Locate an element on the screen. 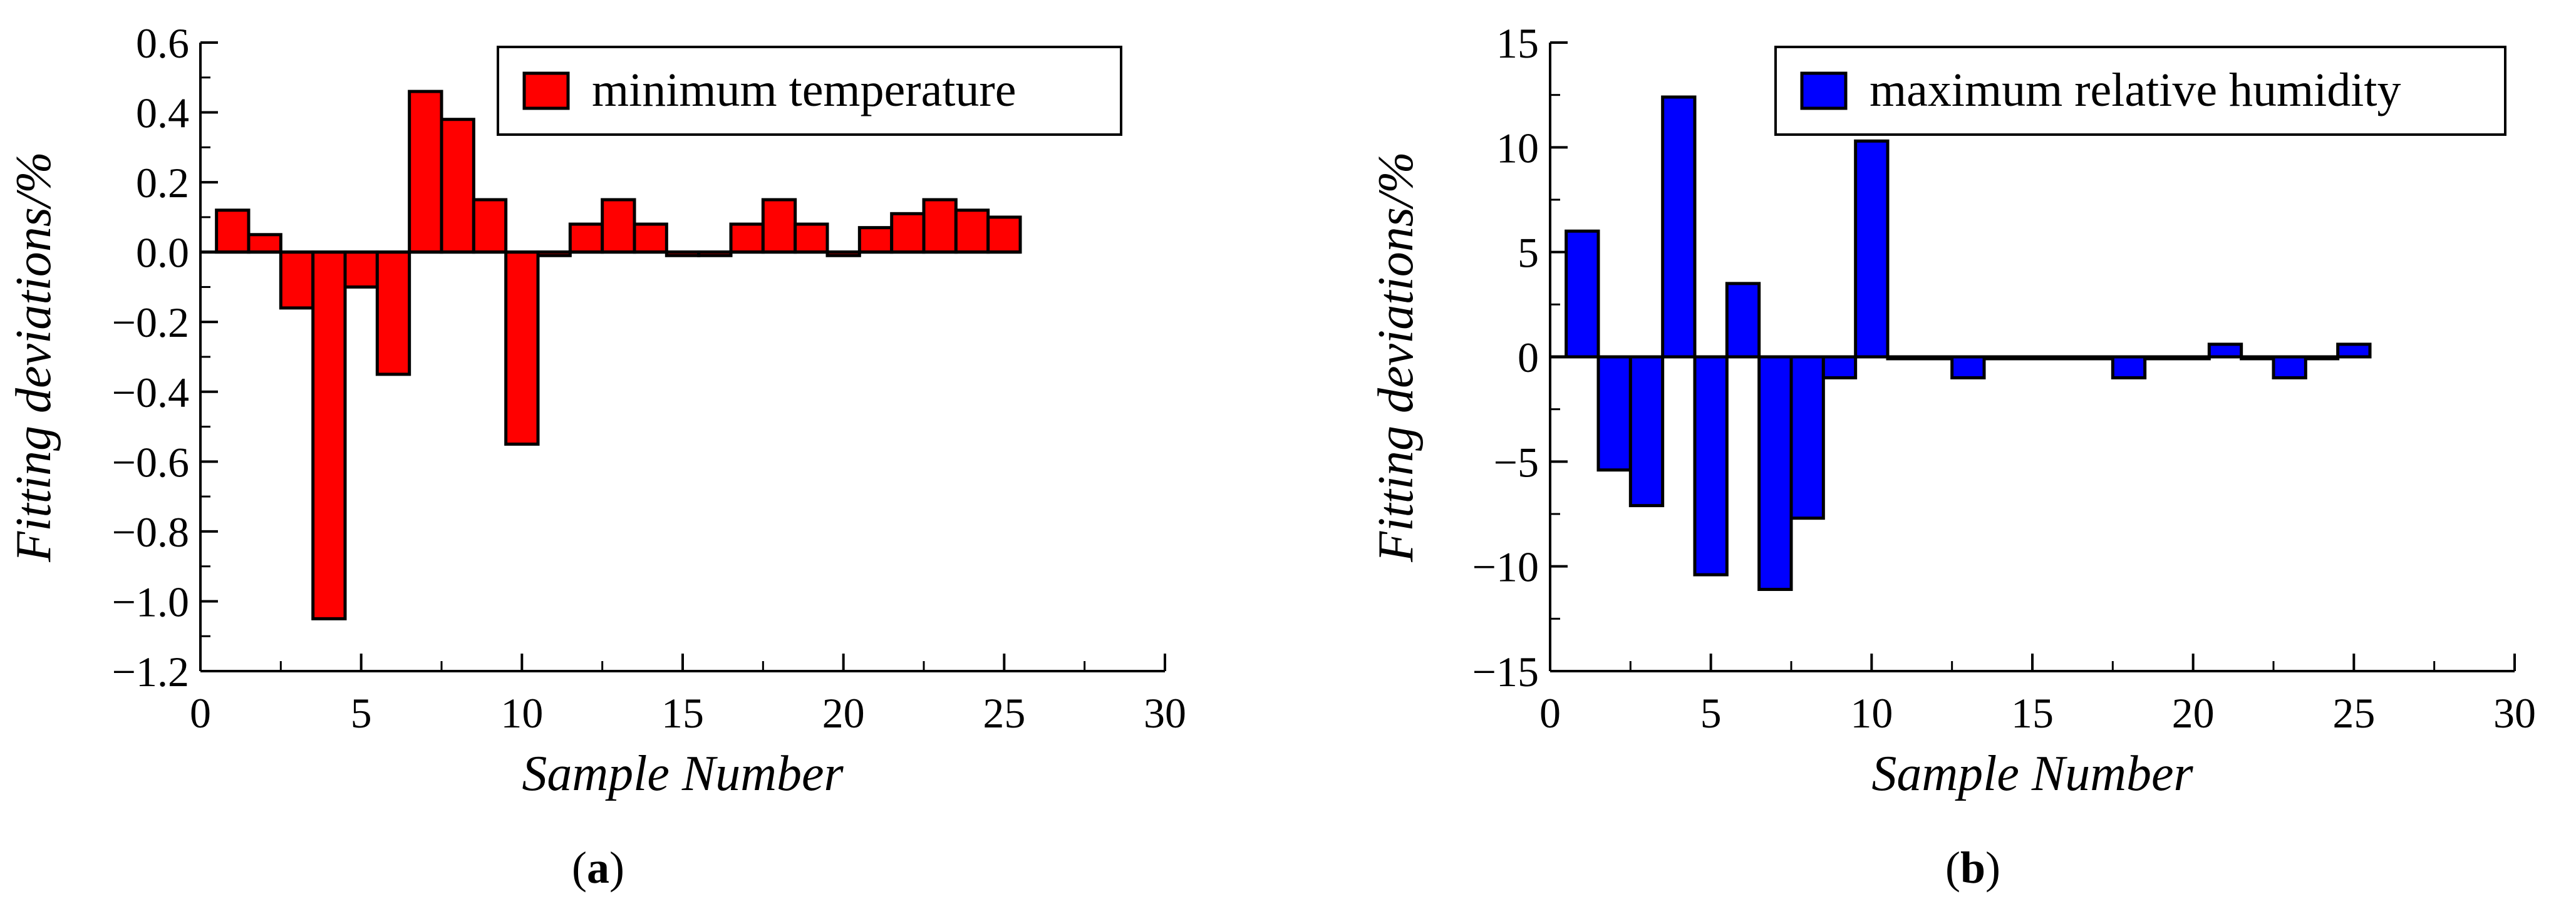 The image size is (2576, 904). y-tick-label: 0.0 is located at coordinates (162, 253).